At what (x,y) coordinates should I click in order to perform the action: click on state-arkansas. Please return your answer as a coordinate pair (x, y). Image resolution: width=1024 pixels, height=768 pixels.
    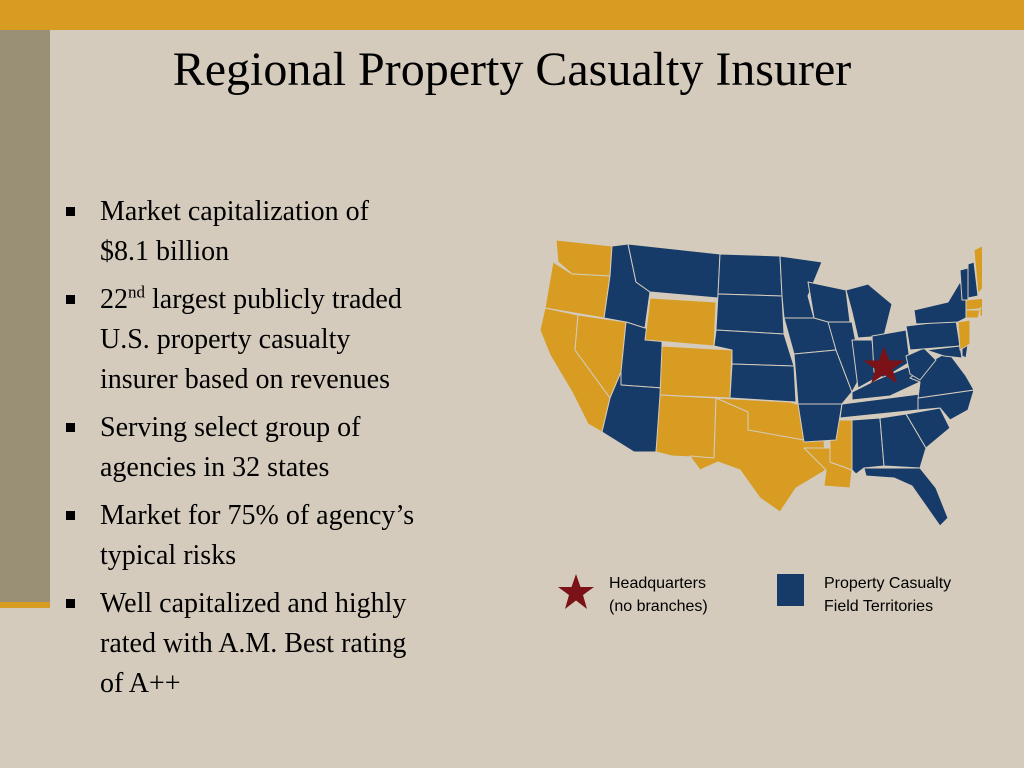
    Looking at the image, I should click on (820, 423).